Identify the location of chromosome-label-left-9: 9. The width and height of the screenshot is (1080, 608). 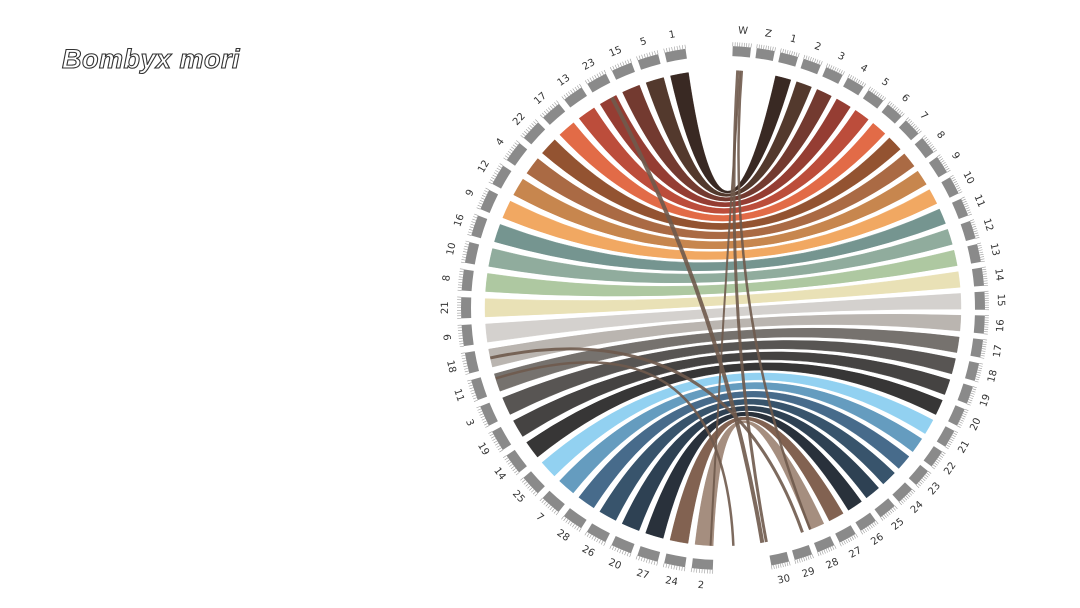
(470, 193).